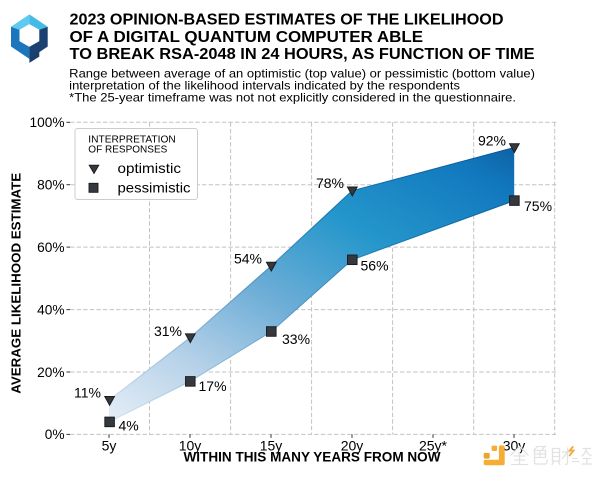 The image size is (600, 477). What do you see at coordinates (50, 185) in the screenshot?
I see `svg-text: 80%` at bounding box center [50, 185].